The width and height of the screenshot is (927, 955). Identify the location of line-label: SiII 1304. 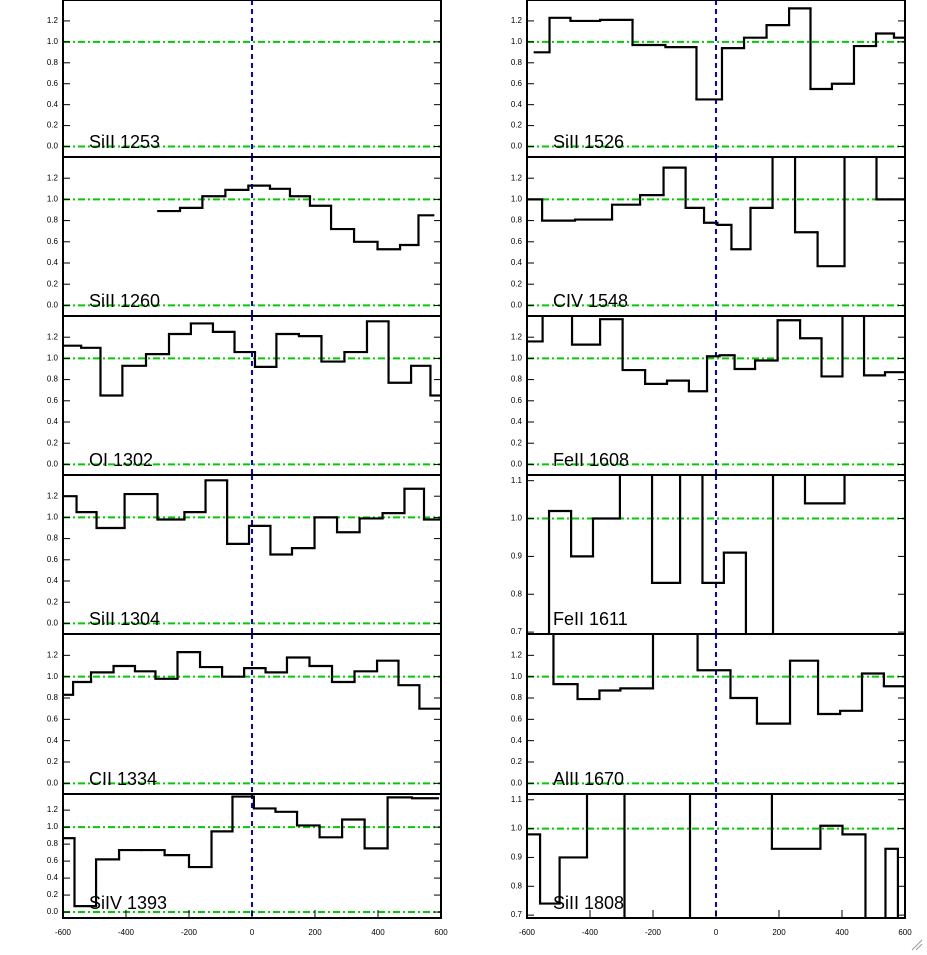
(124, 619).